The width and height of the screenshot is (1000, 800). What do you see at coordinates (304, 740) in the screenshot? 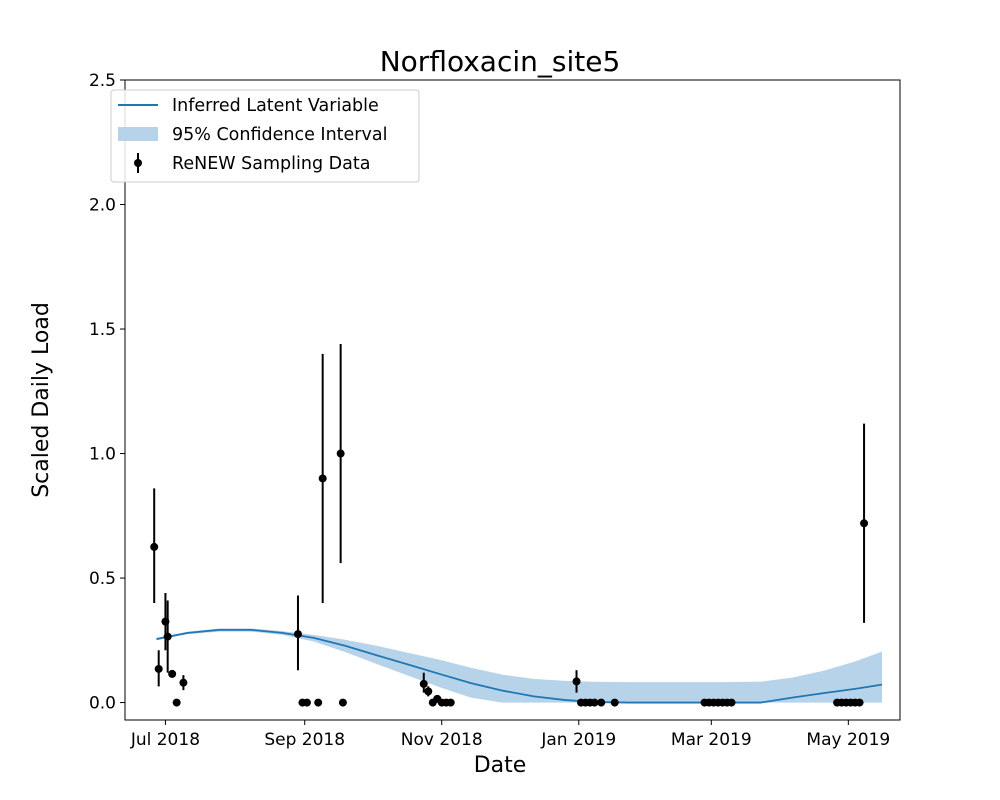
I see `x-tick-label: Sep 2018` at bounding box center [304, 740].